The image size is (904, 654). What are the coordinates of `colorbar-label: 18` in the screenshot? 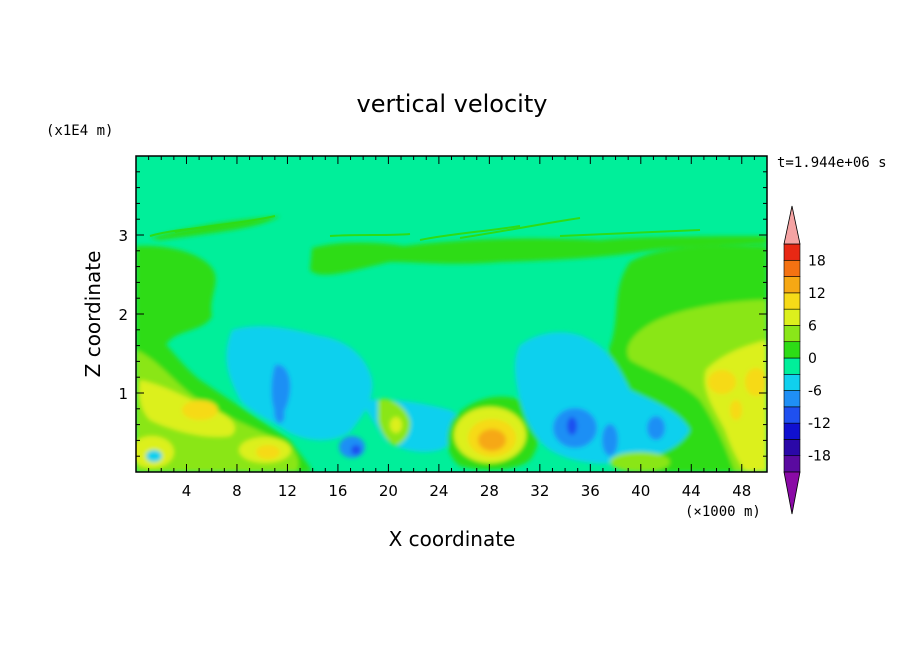 It's located at (817, 261).